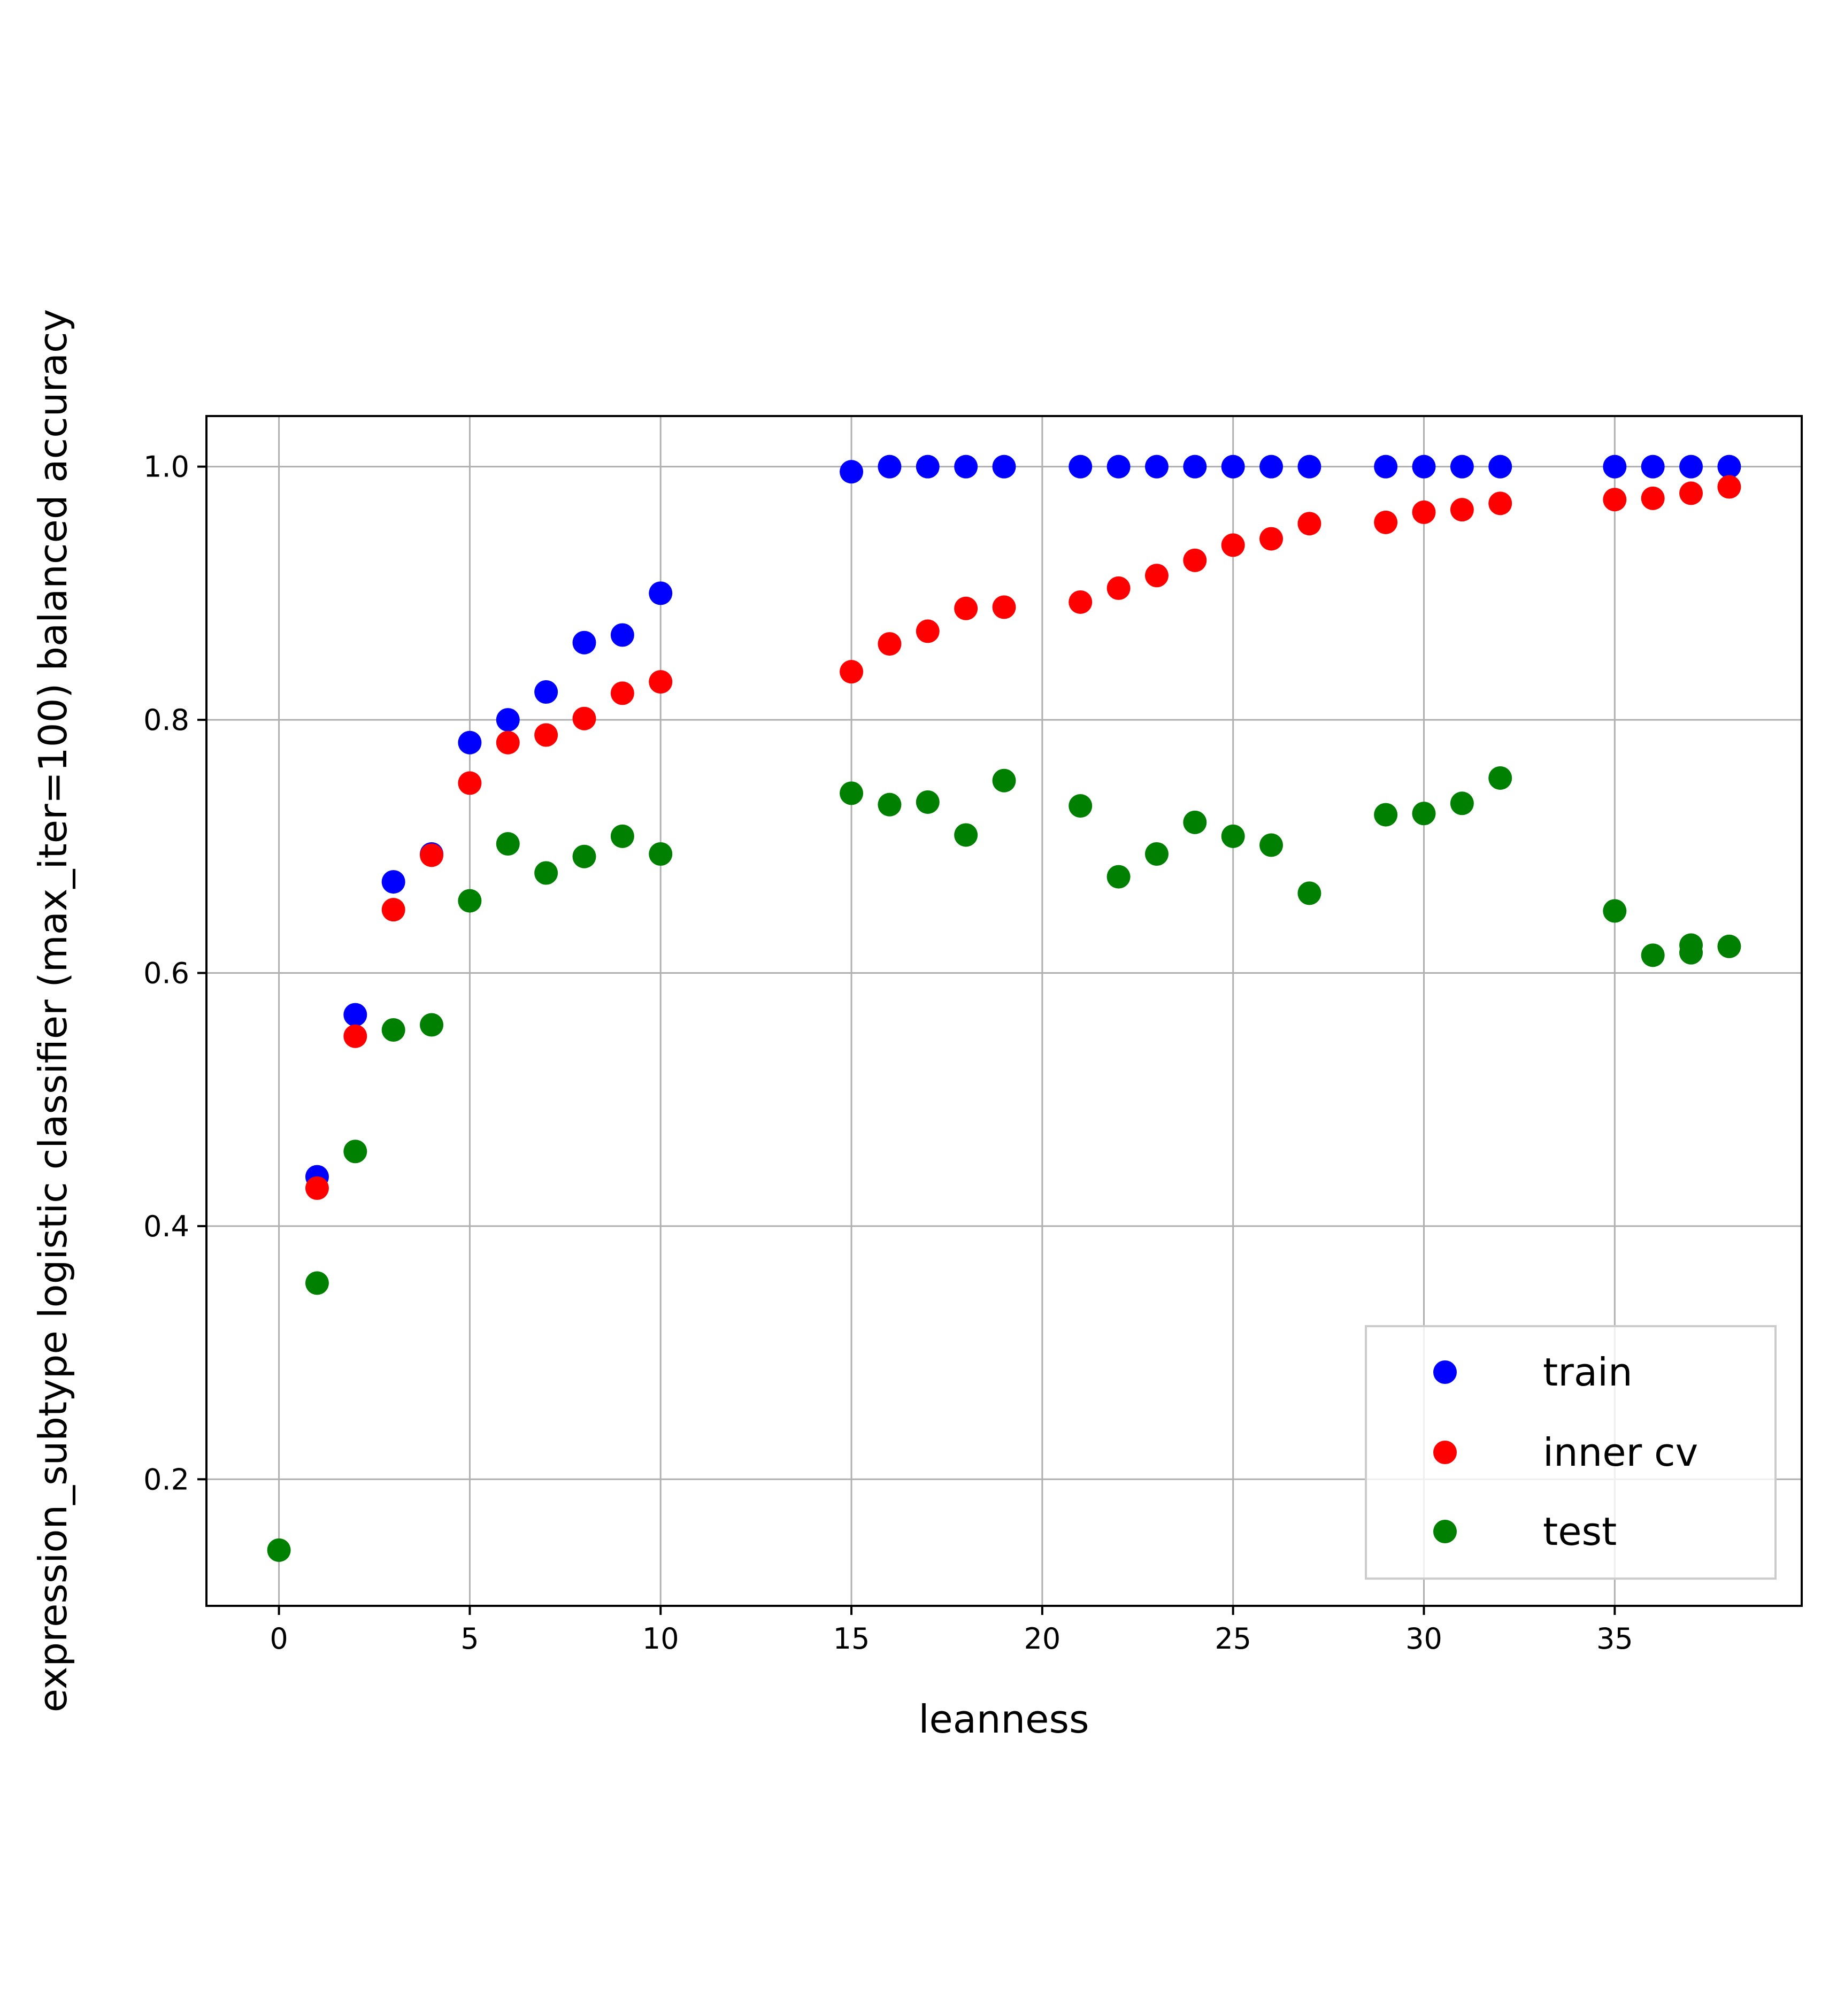  What do you see at coordinates (1043, 1639) in the screenshot?
I see `x-tick-label: 20` at bounding box center [1043, 1639].